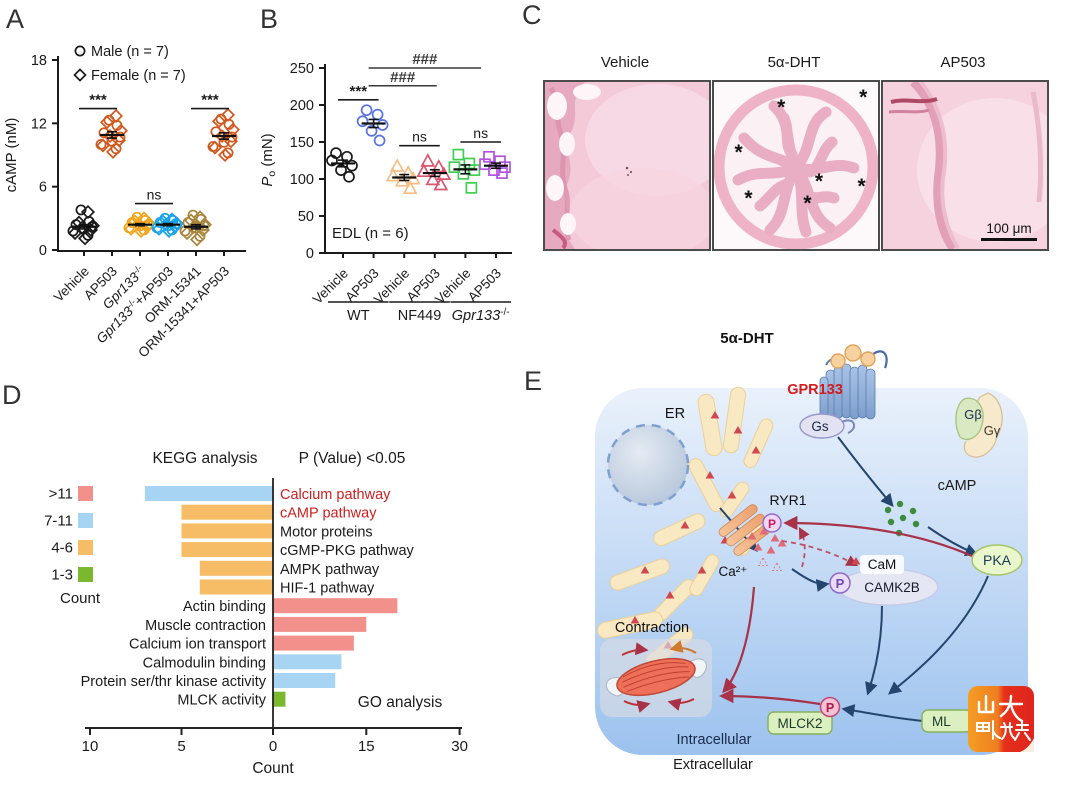 The height and width of the screenshot is (800, 1080). What do you see at coordinates (328, 514) in the screenshot?
I see `kegg-bar-label: cAMP pathway` at bounding box center [328, 514].